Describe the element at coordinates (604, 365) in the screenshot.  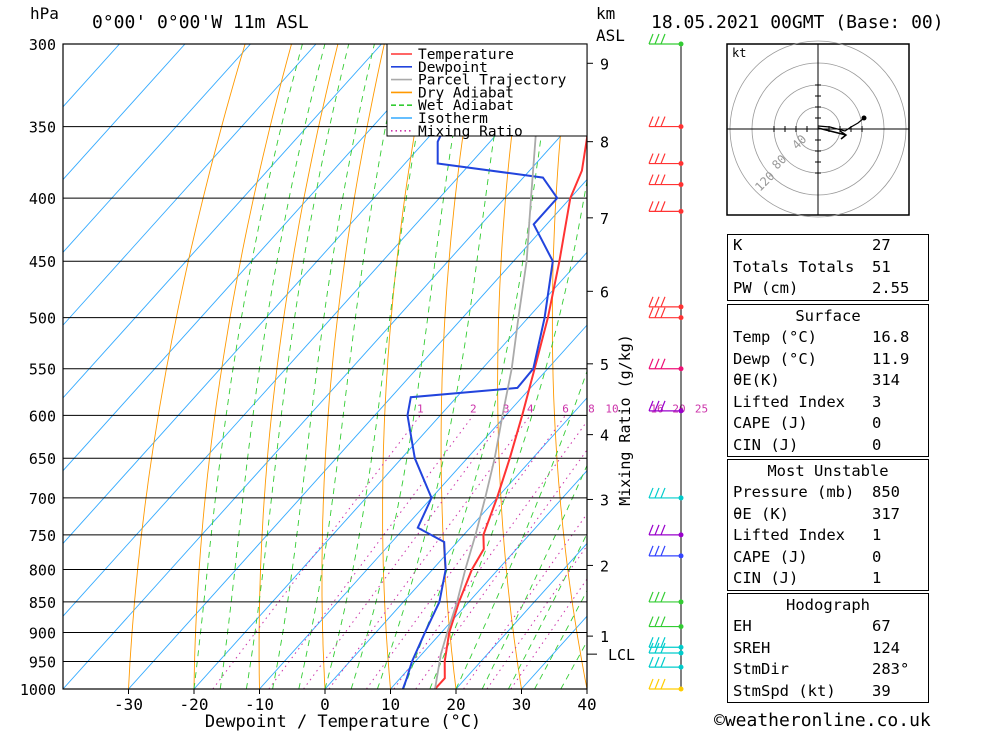
I see `height-tick-label: 5` at that location.